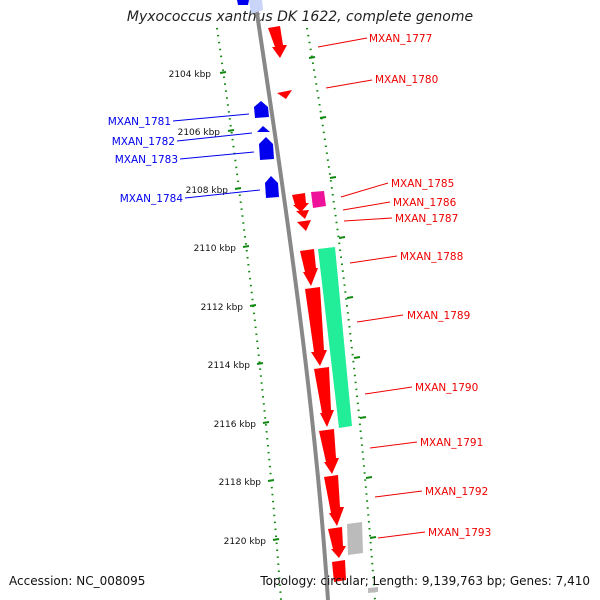 The height and width of the screenshot is (600, 600). What do you see at coordinates (431, 257) in the screenshot?
I see `gene-label-mxan-1788: MXAN_1788` at bounding box center [431, 257].